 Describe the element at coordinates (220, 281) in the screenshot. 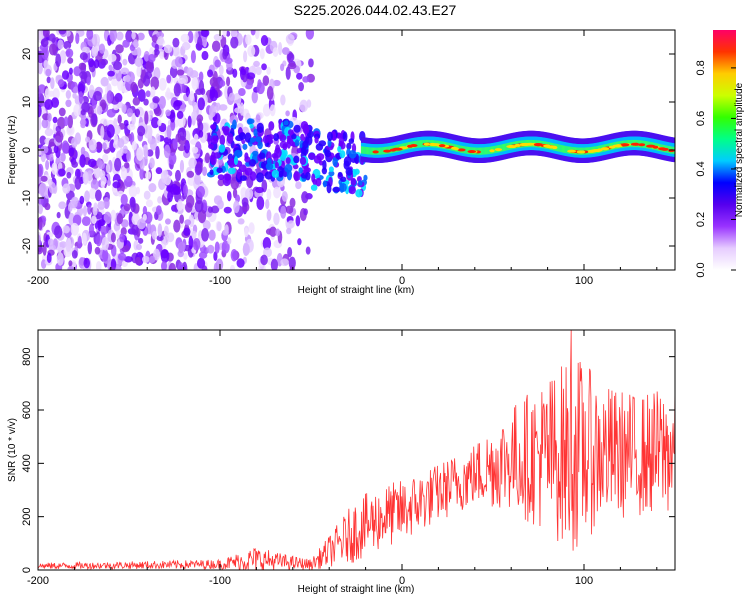

I see `spectrogram-x-tick-label: -100` at that location.